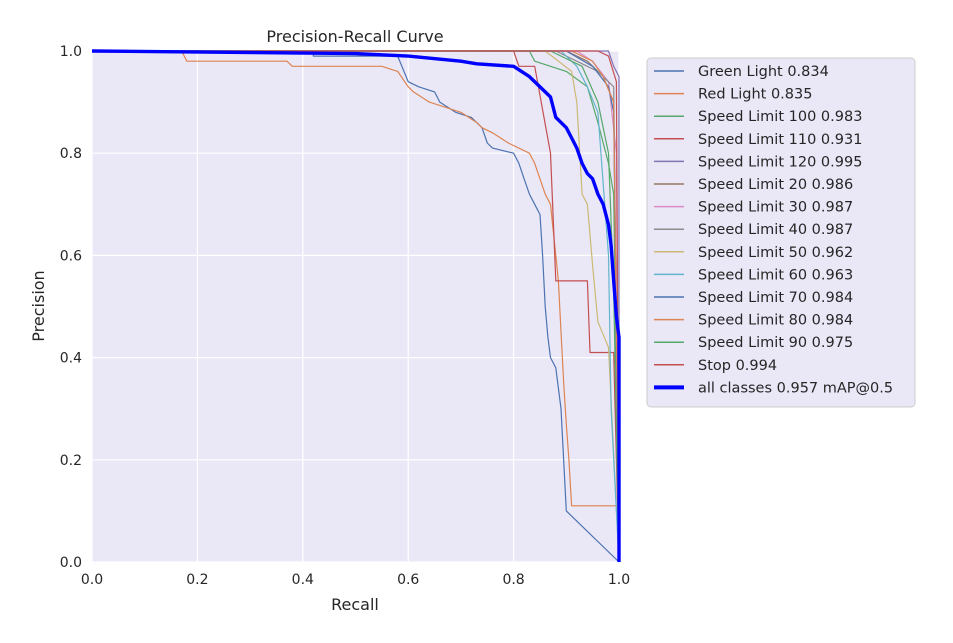 The height and width of the screenshot is (643, 953). I want to click on legend-label: Speed Limit 30 0.987, so click(775, 208).